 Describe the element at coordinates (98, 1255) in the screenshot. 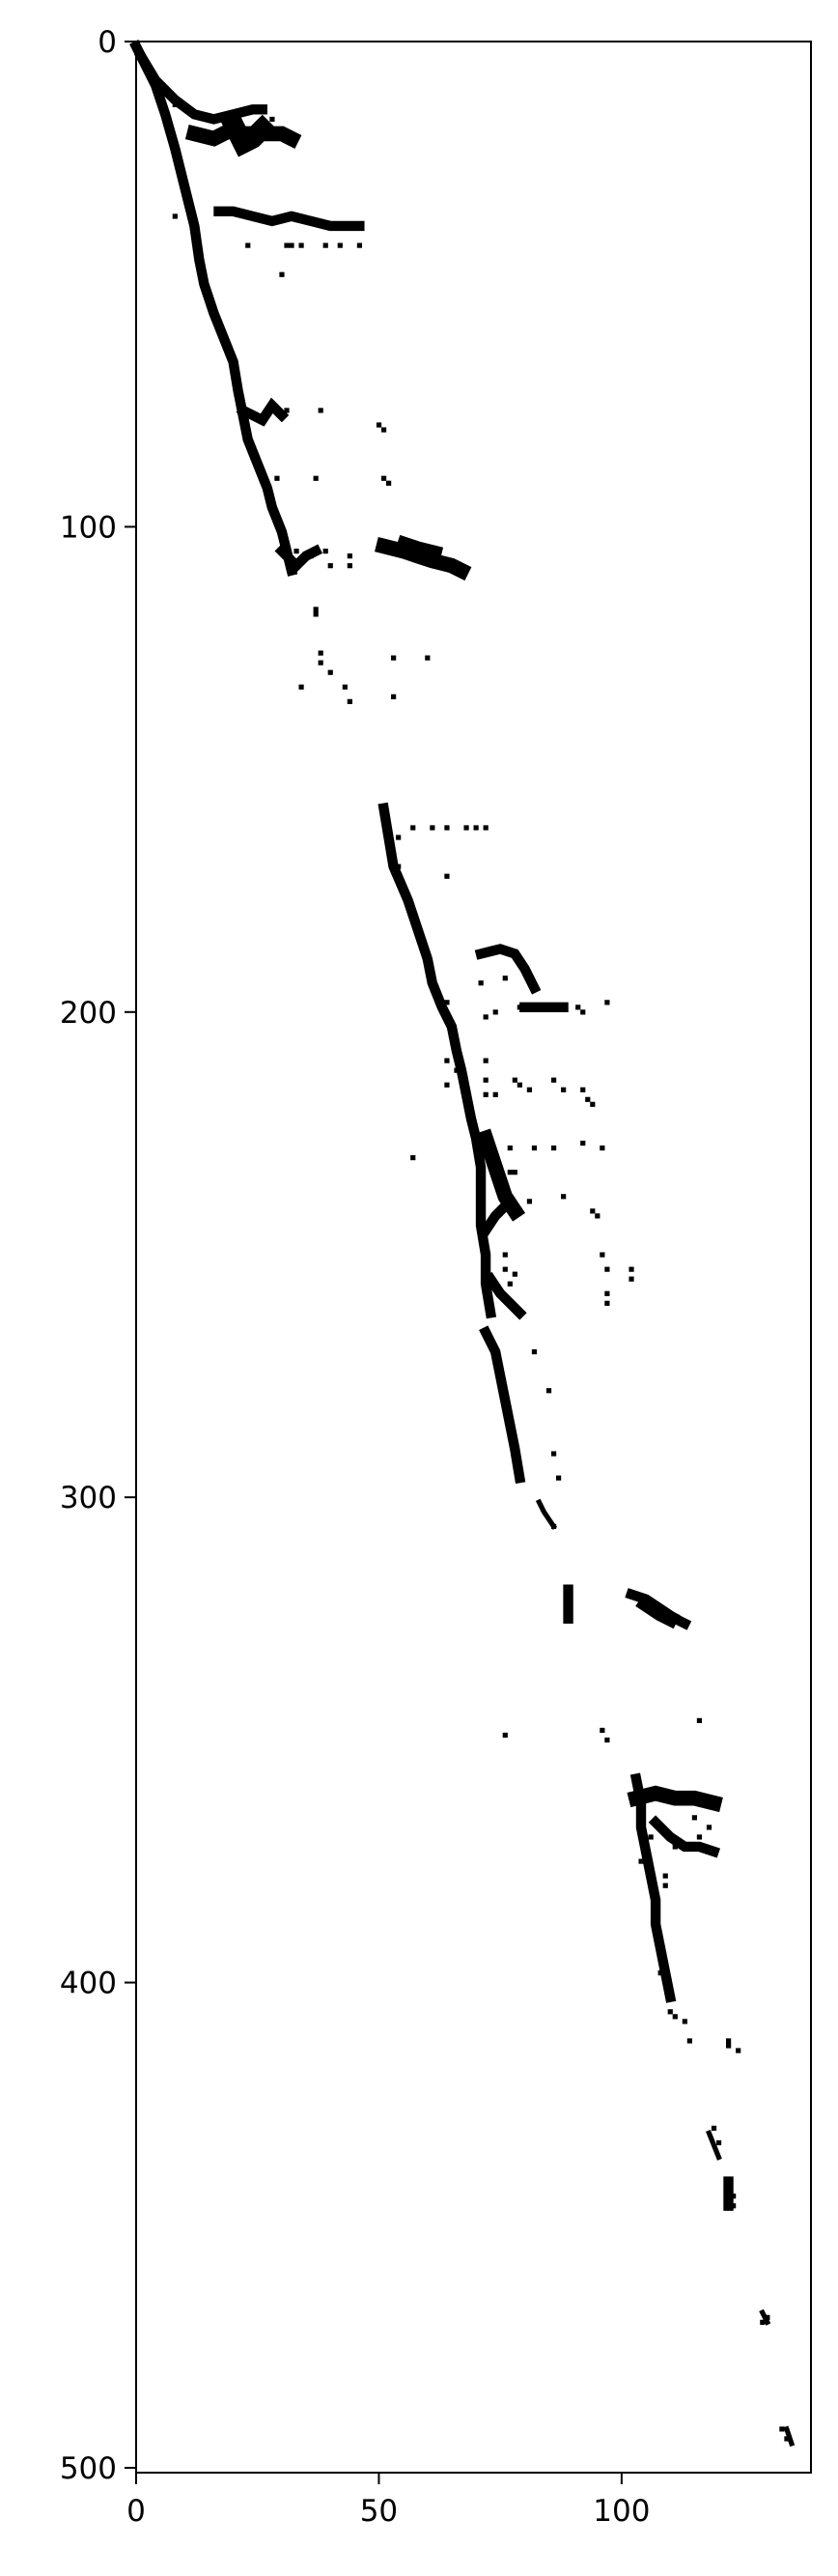

I see `y-axis: 0 100 200 300 400 500` at that location.